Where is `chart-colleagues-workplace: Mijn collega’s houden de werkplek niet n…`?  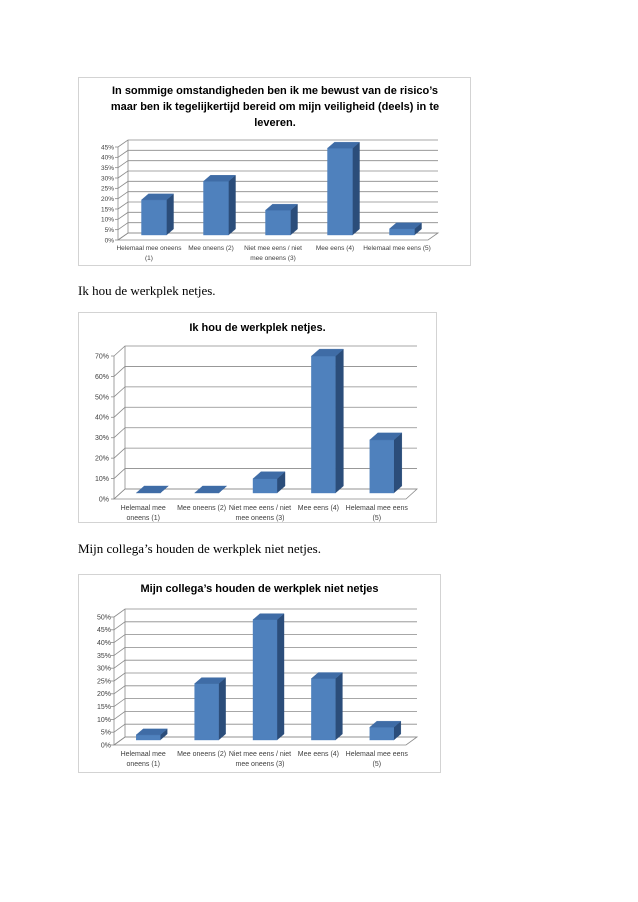 chart-colleagues-workplace: Mijn collega’s houden de werkplek niet n… is located at coordinates (259, 673).